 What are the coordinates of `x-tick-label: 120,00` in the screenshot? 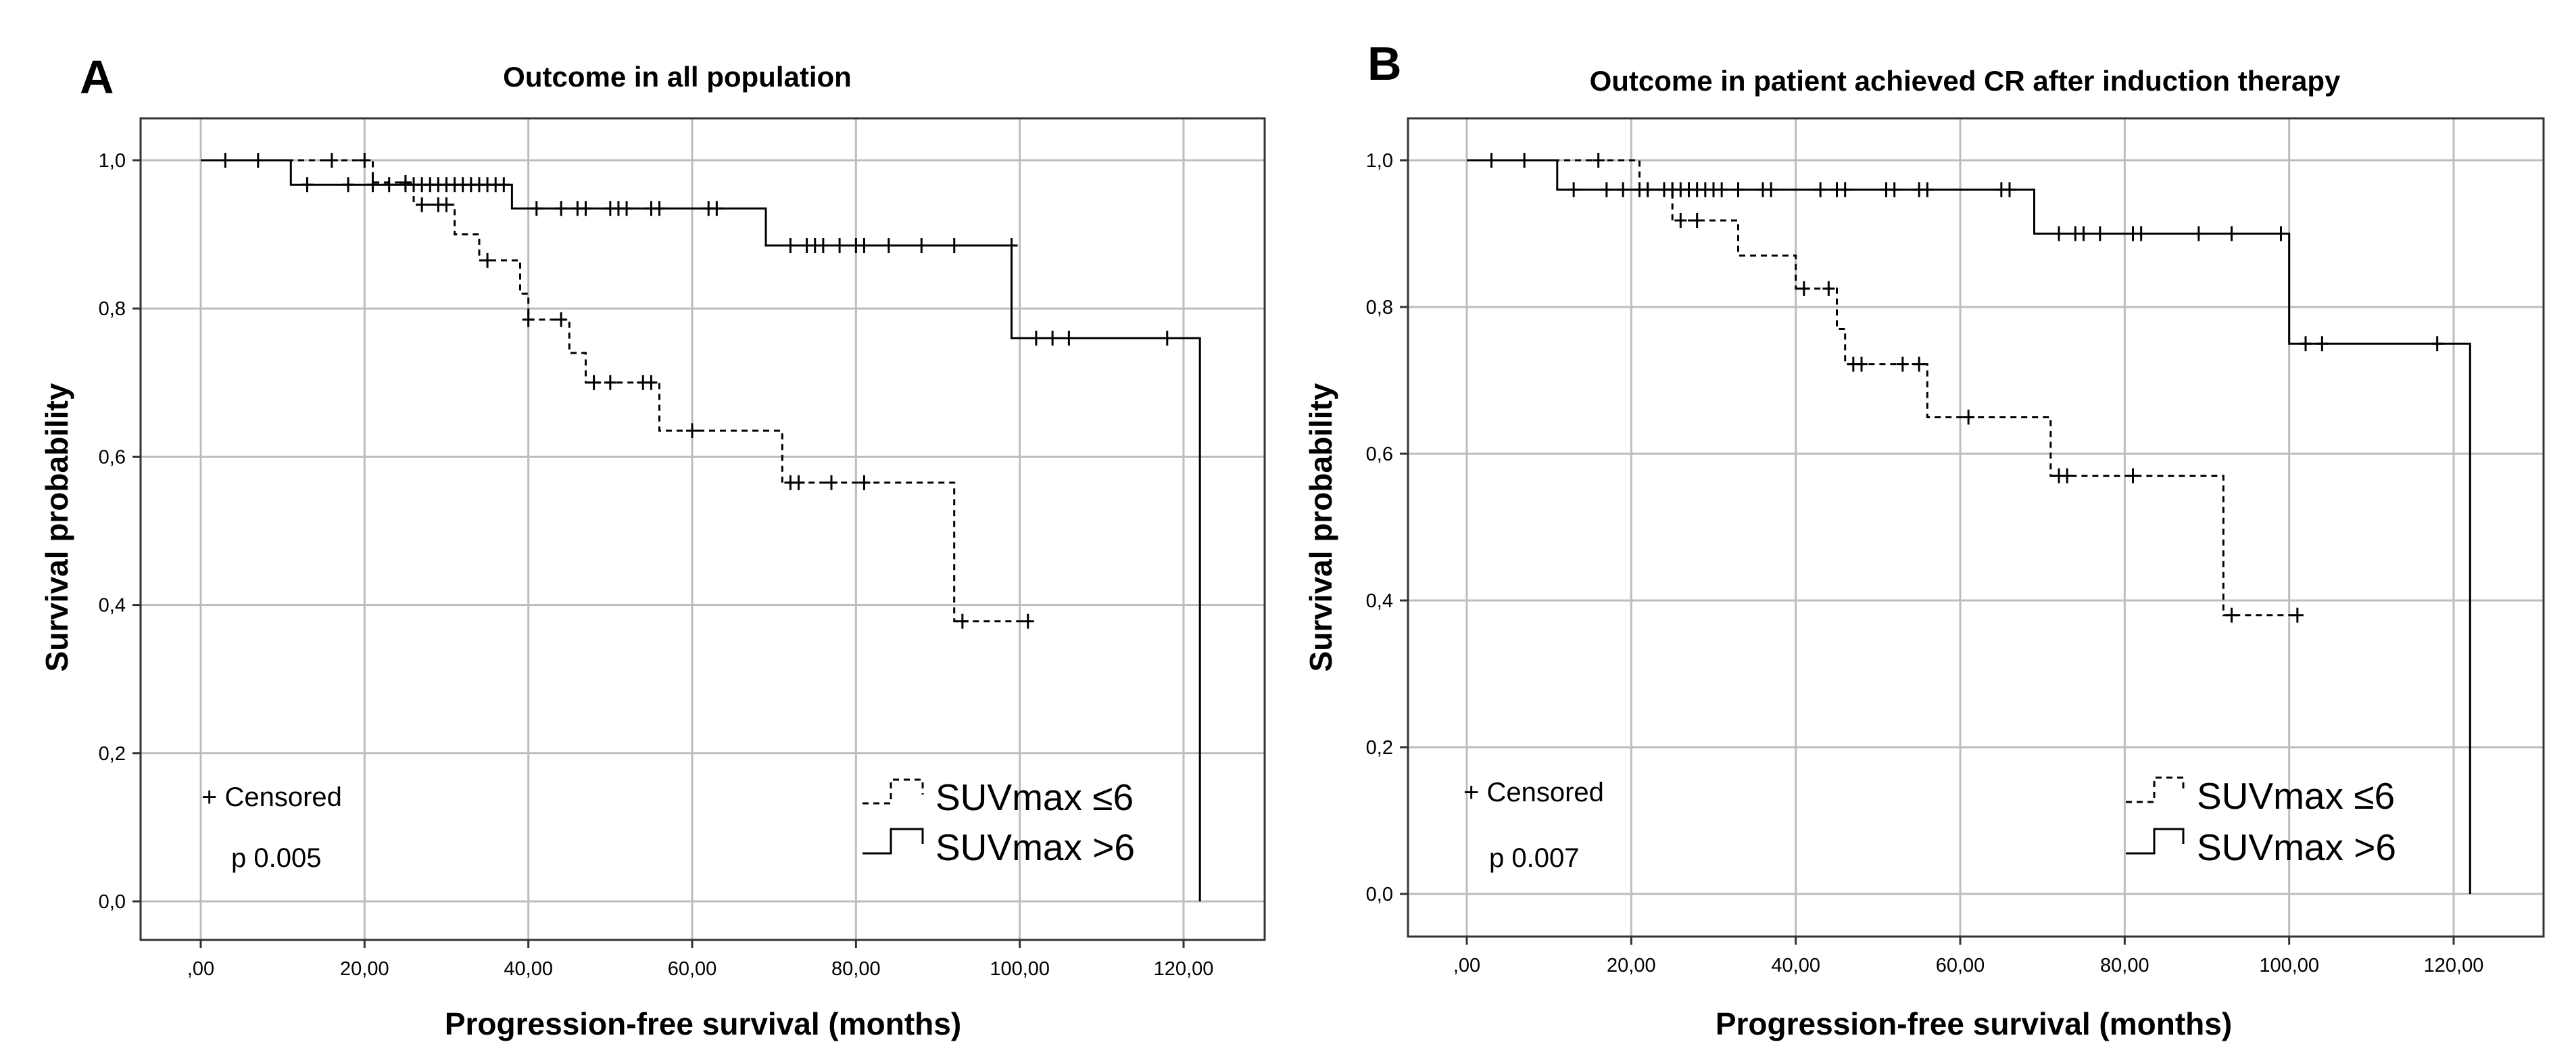 It's located at (2454, 965).